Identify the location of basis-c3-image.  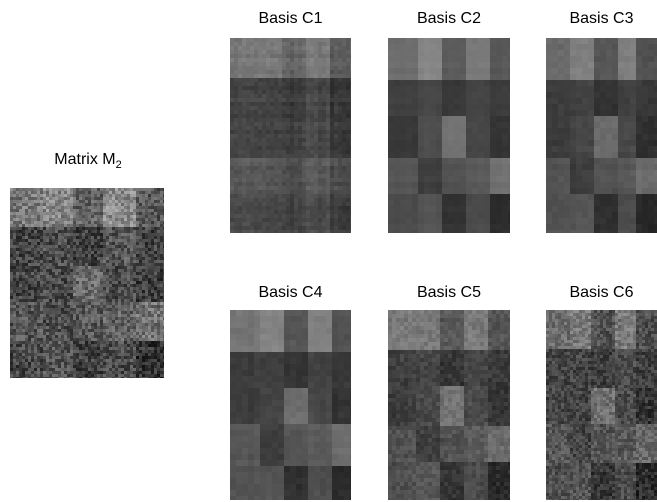
(601, 135).